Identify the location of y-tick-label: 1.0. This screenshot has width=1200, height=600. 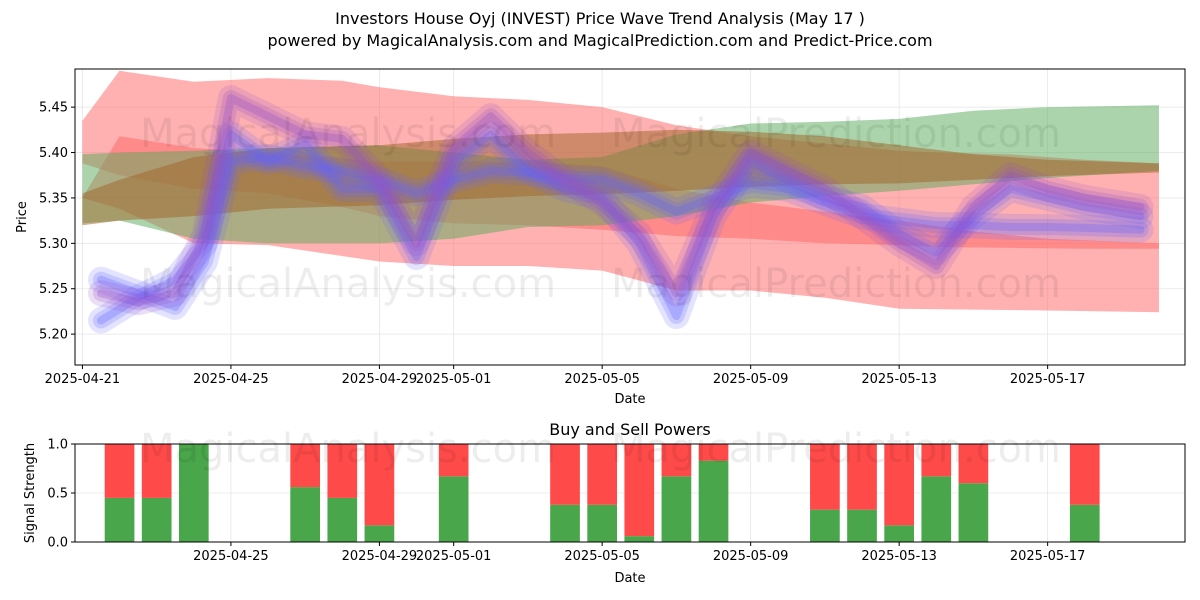
(57, 445).